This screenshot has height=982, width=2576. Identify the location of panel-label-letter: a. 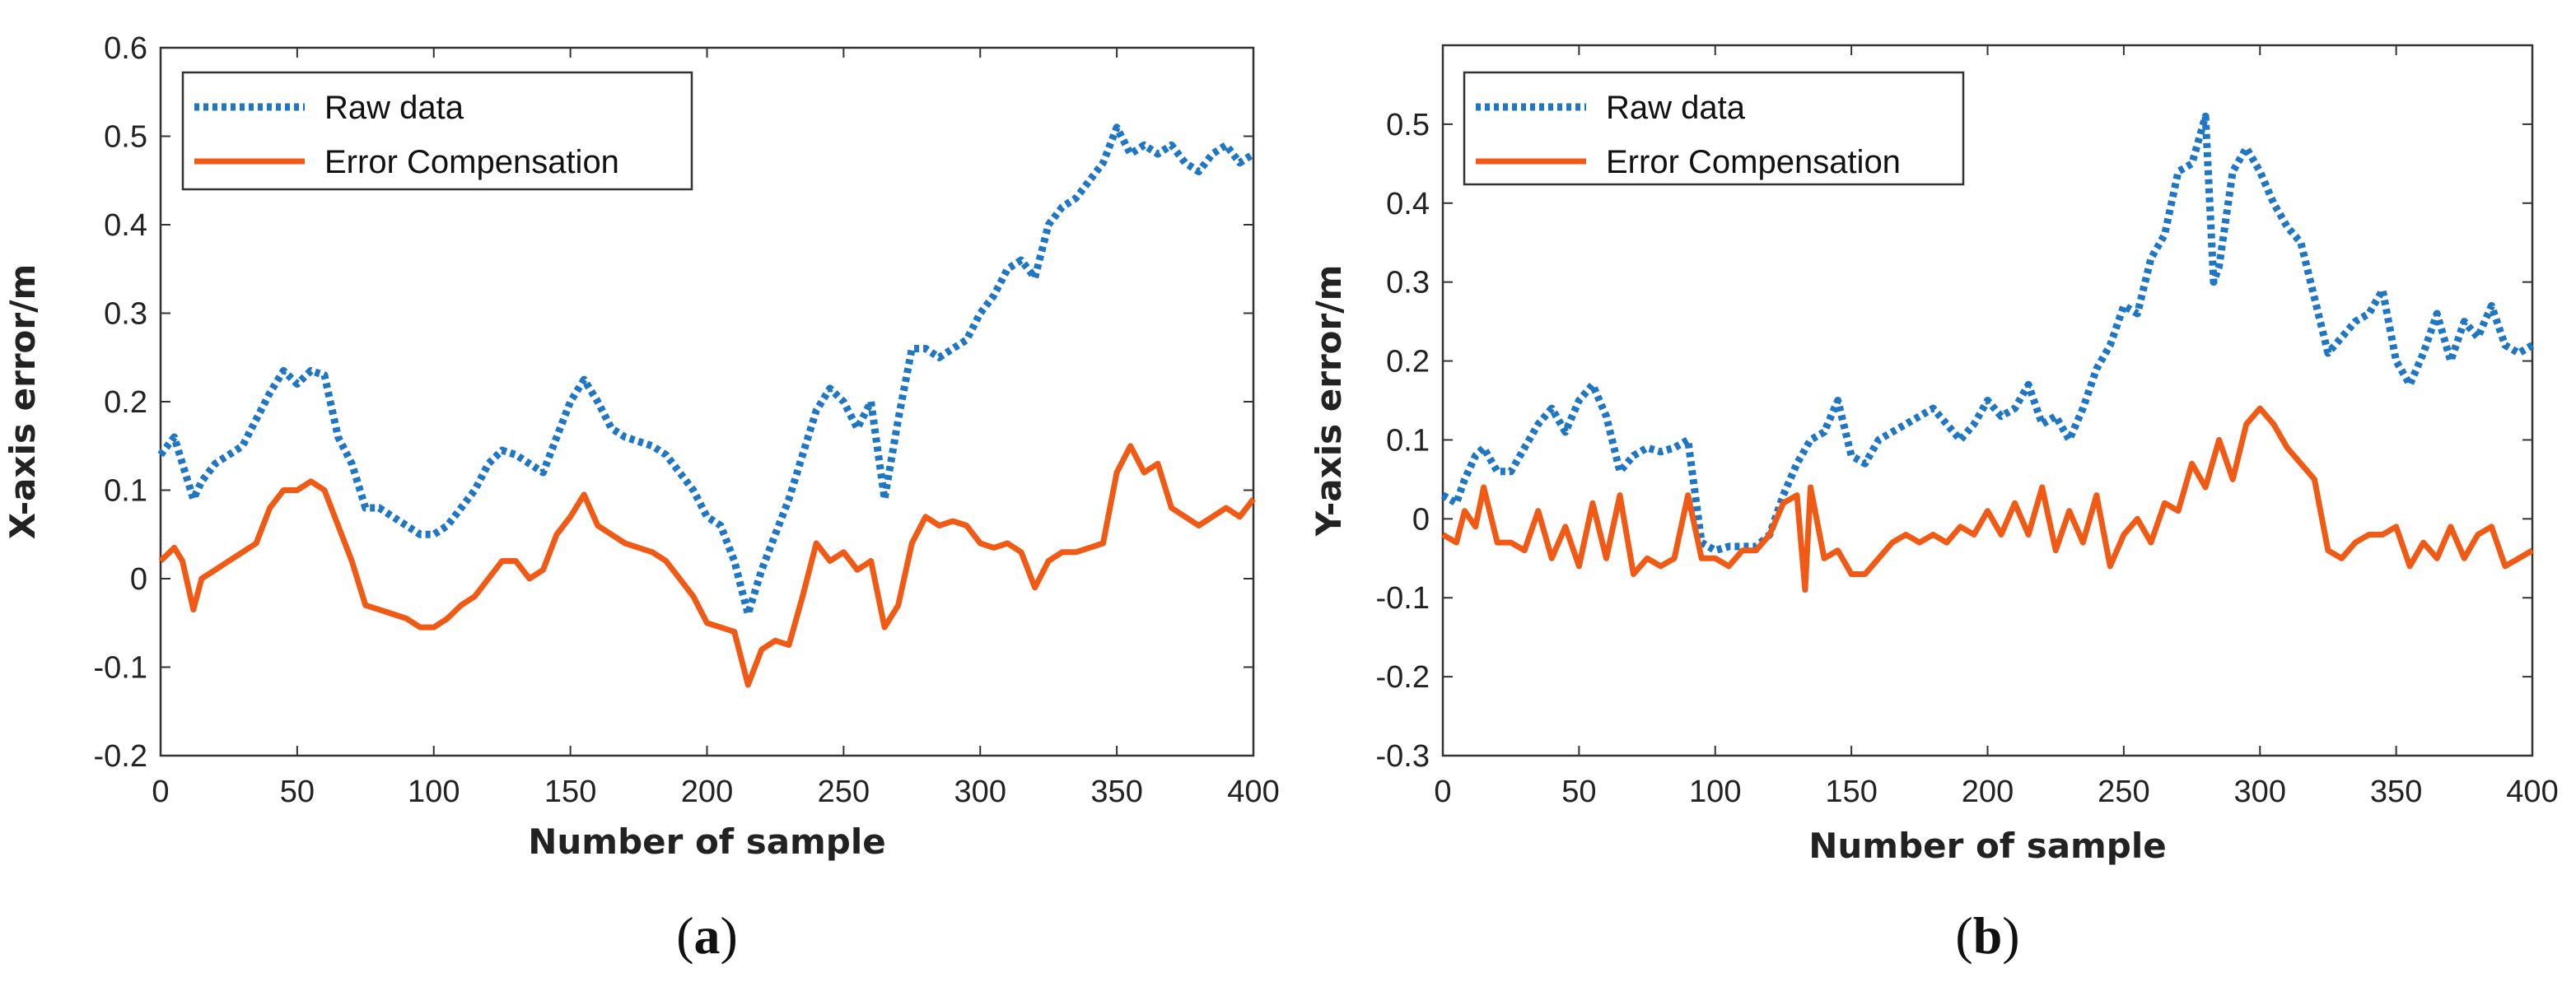
(707, 935).